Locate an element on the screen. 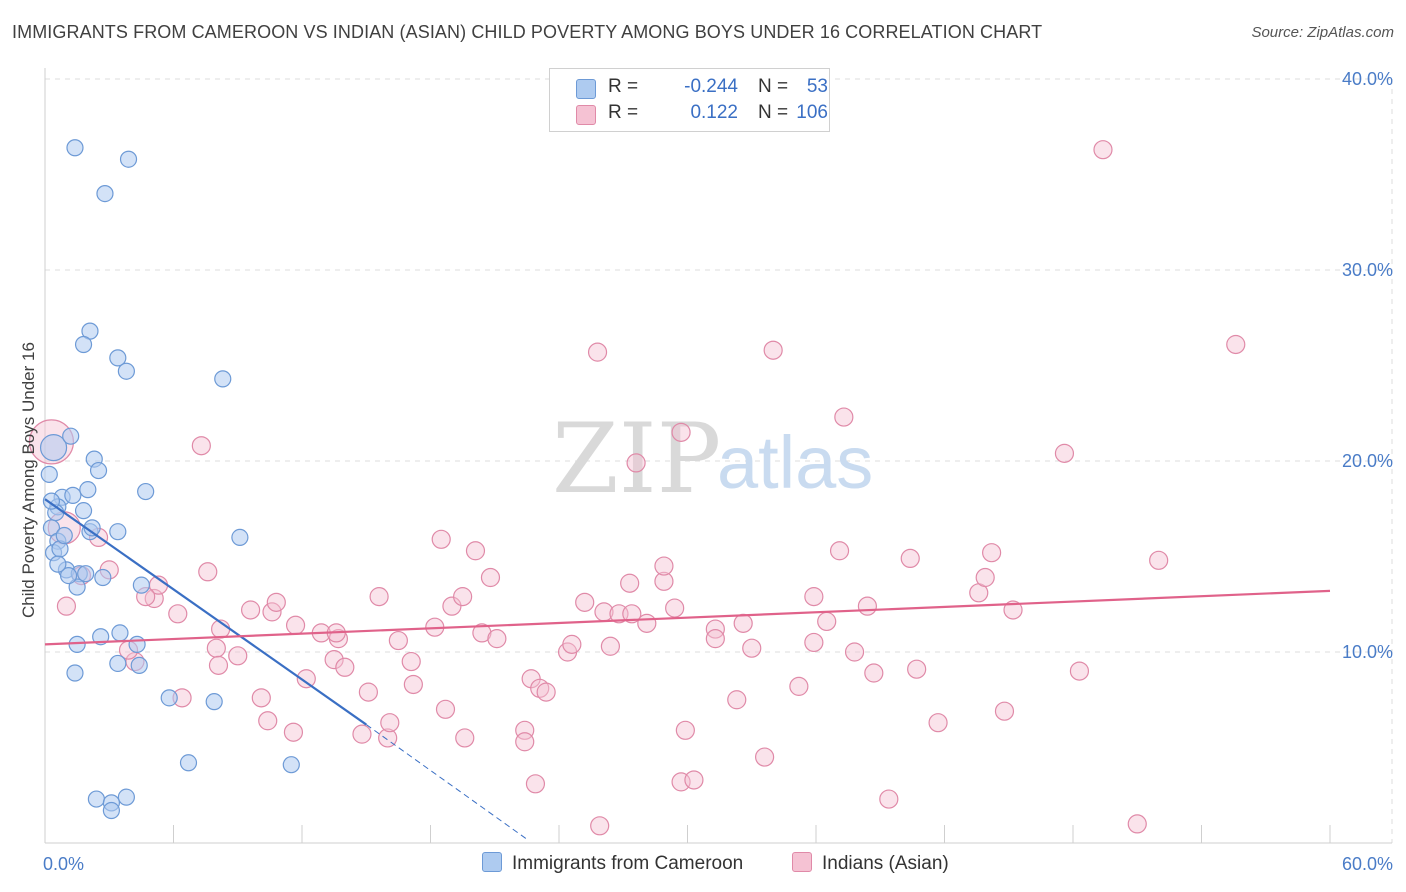 This screenshot has width=1406, height=892. watermark-zip: ZIP is located at coordinates (636, 459).